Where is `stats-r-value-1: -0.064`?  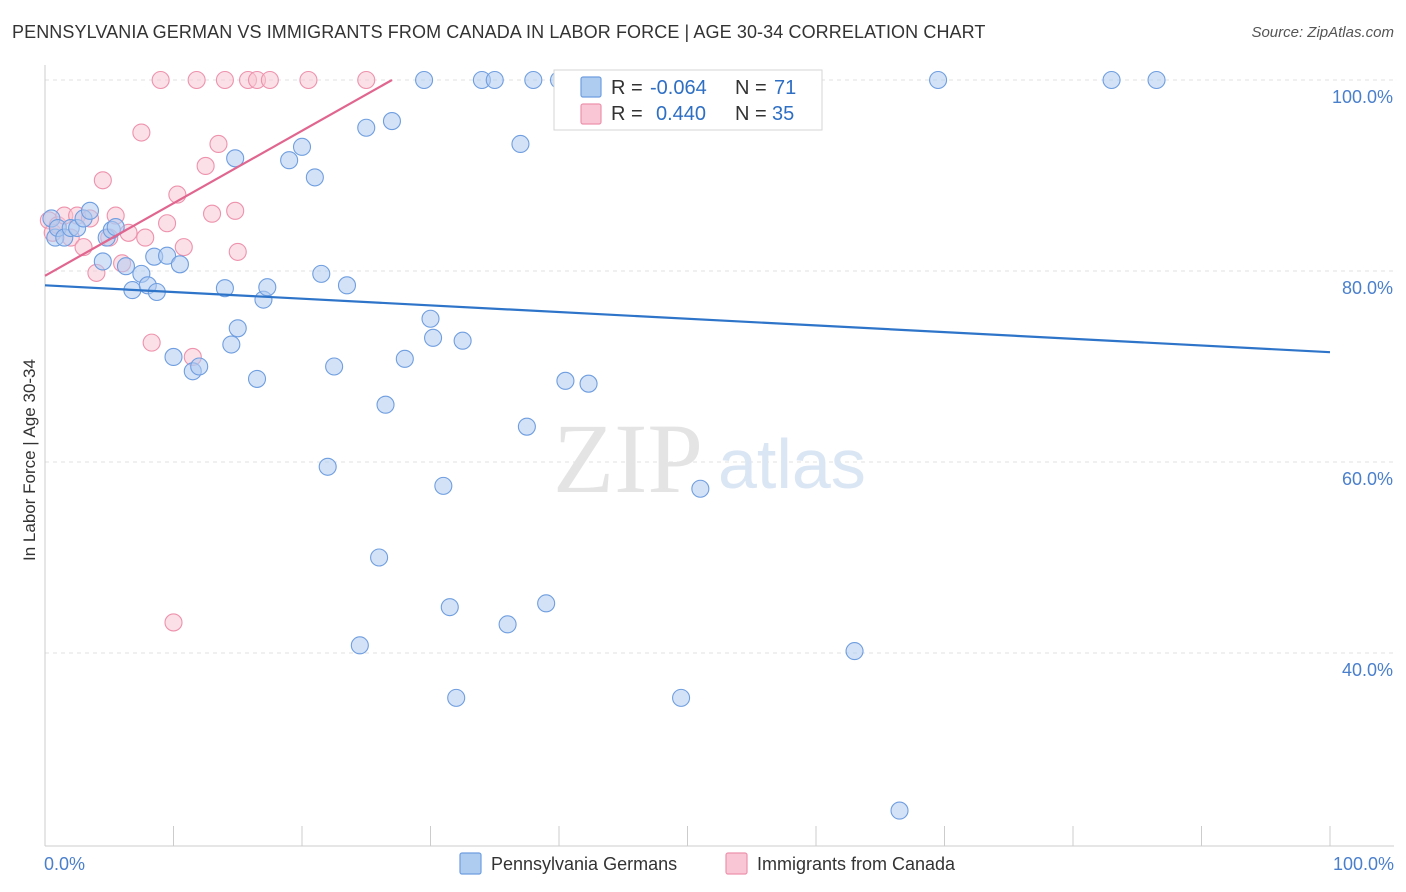 stats-r-value-1: -0.064 is located at coordinates (678, 88).